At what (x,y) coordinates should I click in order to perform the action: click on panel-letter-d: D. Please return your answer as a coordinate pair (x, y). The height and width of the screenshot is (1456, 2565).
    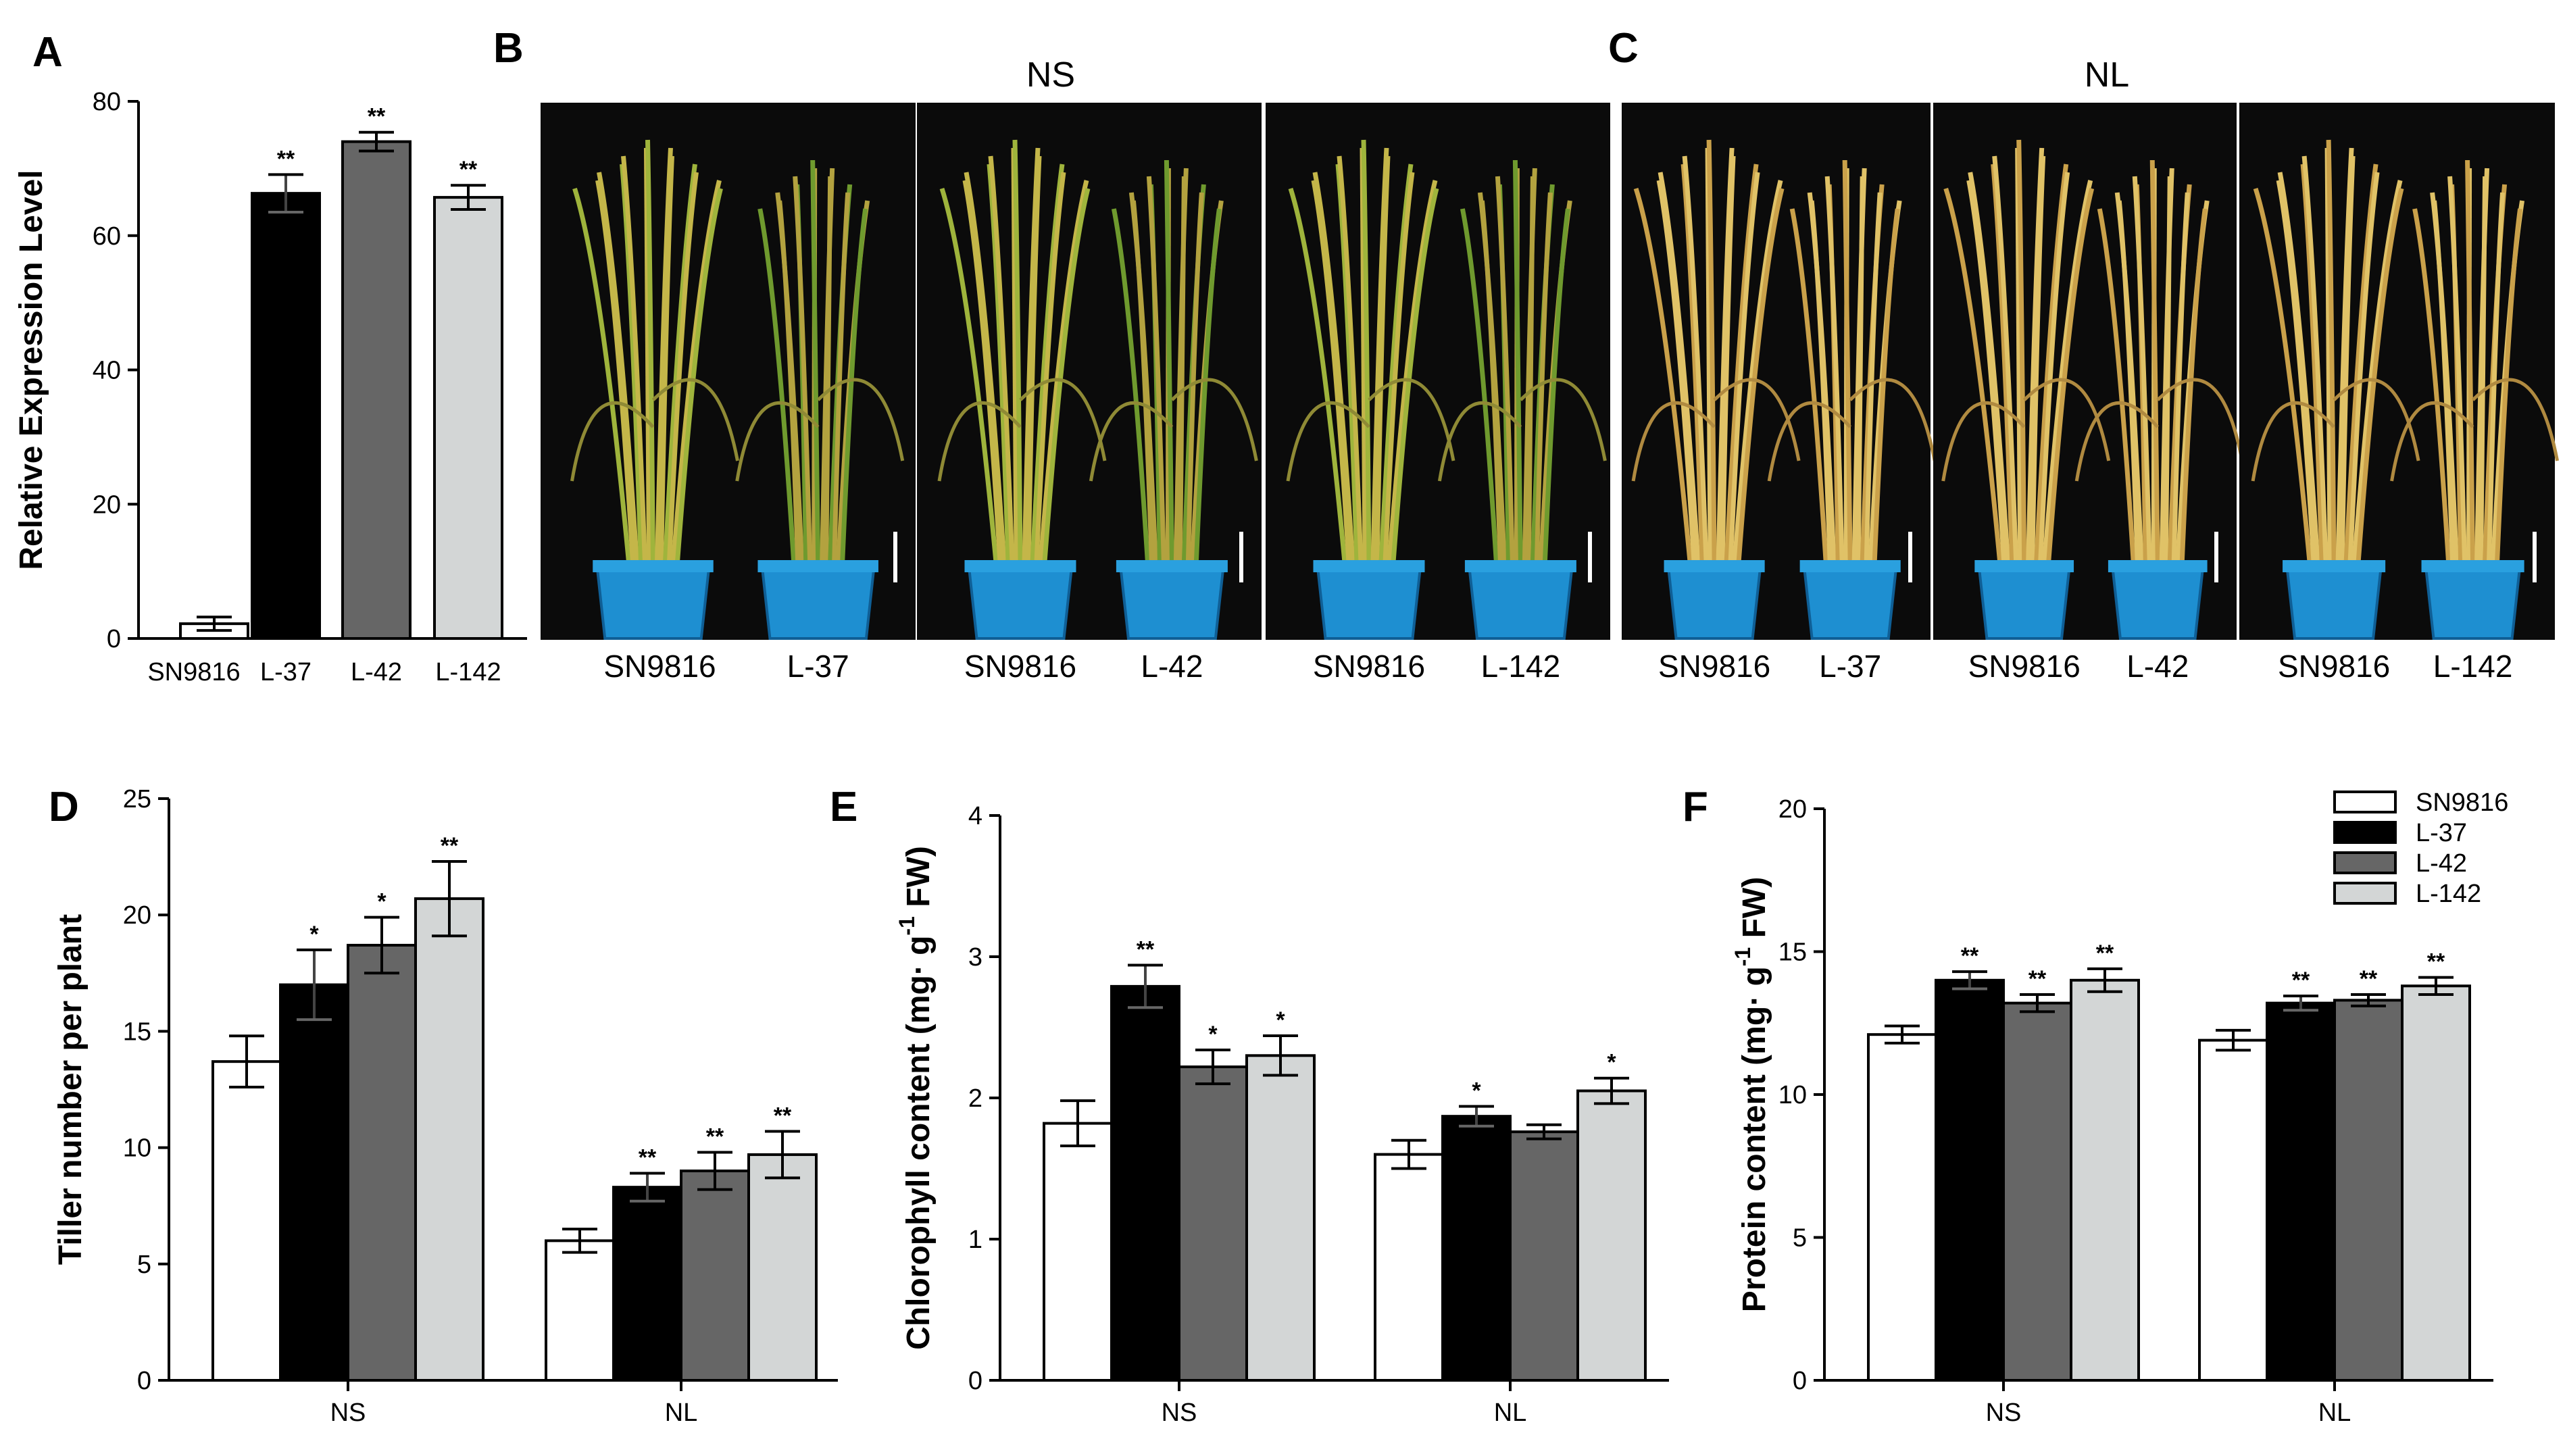
    Looking at the image, I should click on (64, 807).